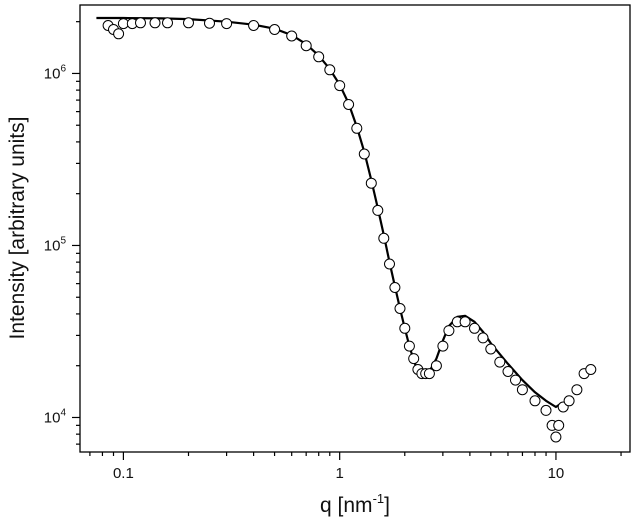 Image resolution: width=640 pixels, height=530 pixels. What do you see at coordinates (123, 473) in the screenshot?
I see `x-tick-label: 0.1` at bounding box center [123, 473].